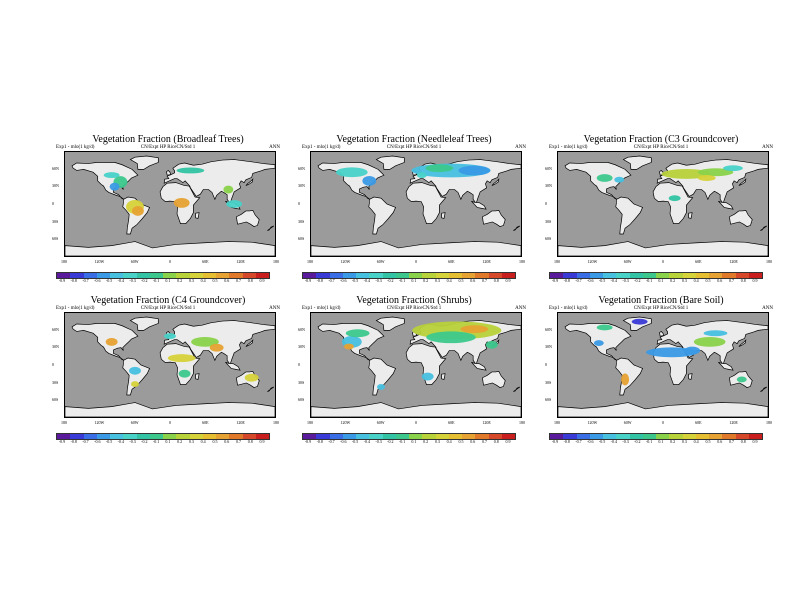  What do you see at coordinates (402, 441) in the screenshot?
I see `colorbar-tick-label: -0.1` at bounding box center [402, 441].